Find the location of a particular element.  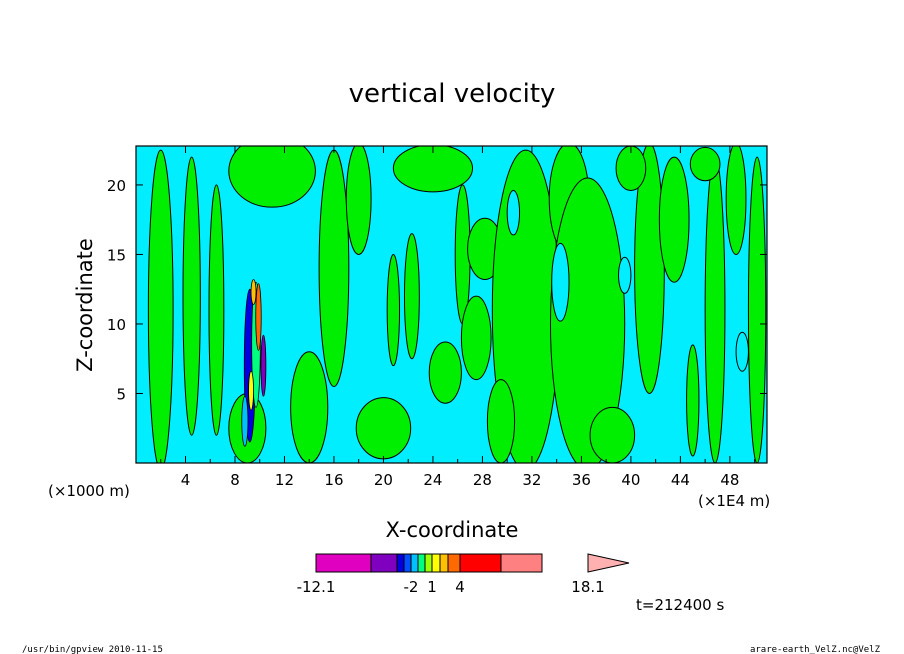

x-tick-label: 12 is located at coordinates (284, 480).